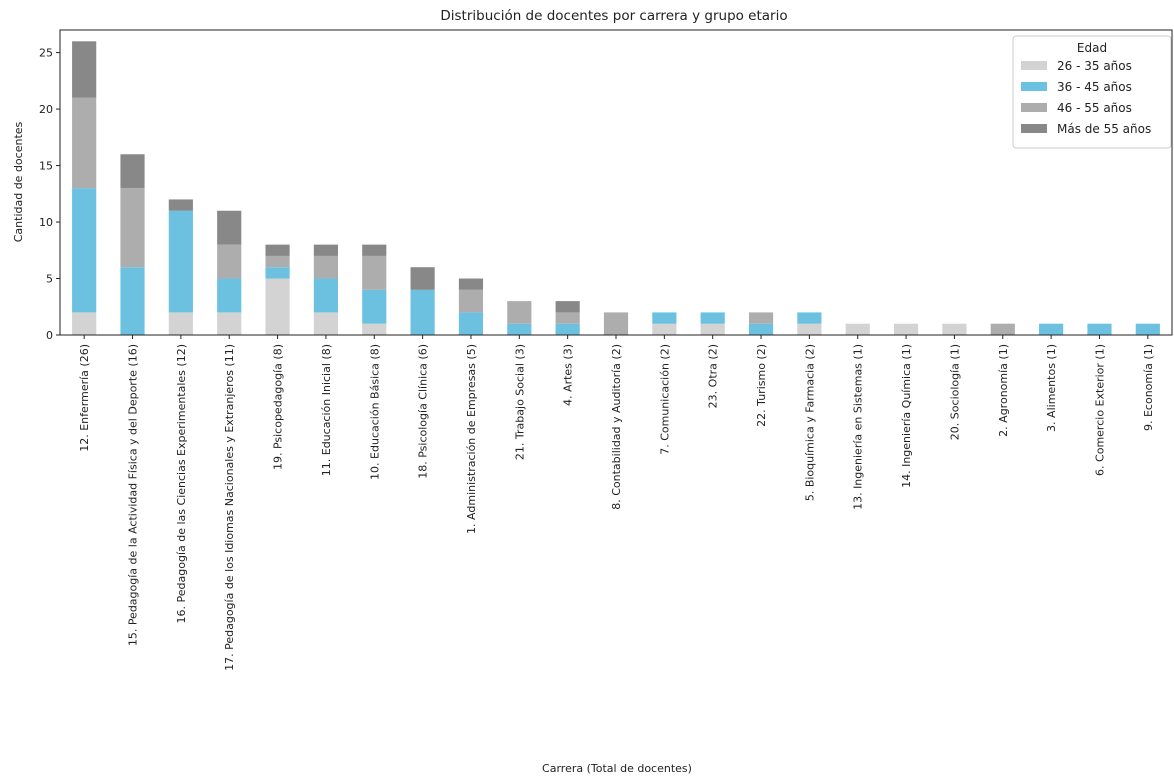 The height and width of the screenshot is (778, 1174). I want to click on x-tick-label: 6. Comercio Exterior (1), so click(1099, 410).